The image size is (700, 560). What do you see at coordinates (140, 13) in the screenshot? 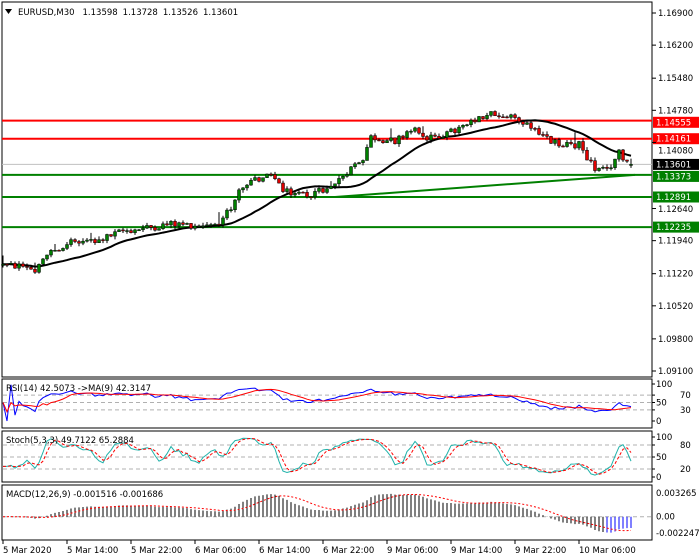
I see `ohlc-high: 1.13728` at bounding box center [140, 13].